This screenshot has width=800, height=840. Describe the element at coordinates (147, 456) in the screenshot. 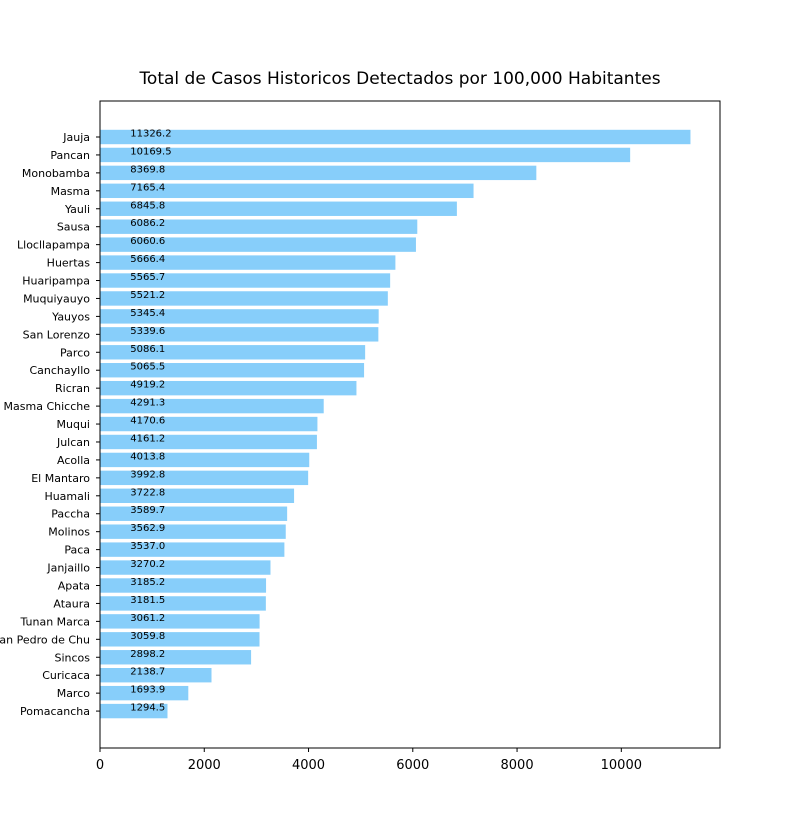

I see `bar-value-label: 4013.8` at that location.